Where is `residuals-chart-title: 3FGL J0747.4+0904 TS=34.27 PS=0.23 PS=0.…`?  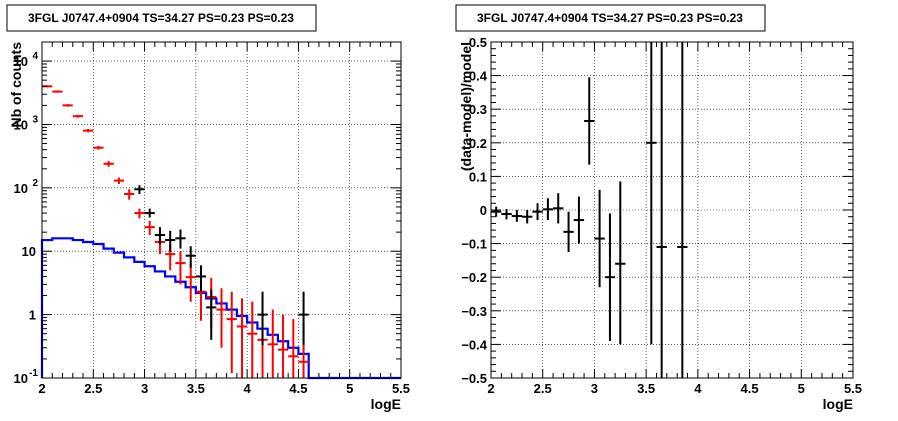
residuals-chart-title: 3FGL J0747.4+0904 TS=34.27 PS=0.23 PS=0.… is located at coordinates (610, 18).